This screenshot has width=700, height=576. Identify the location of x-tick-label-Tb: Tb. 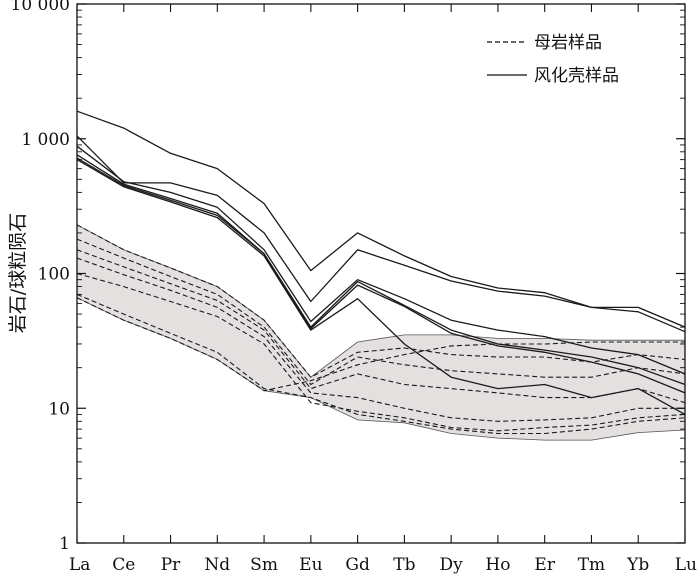
(404, 565).